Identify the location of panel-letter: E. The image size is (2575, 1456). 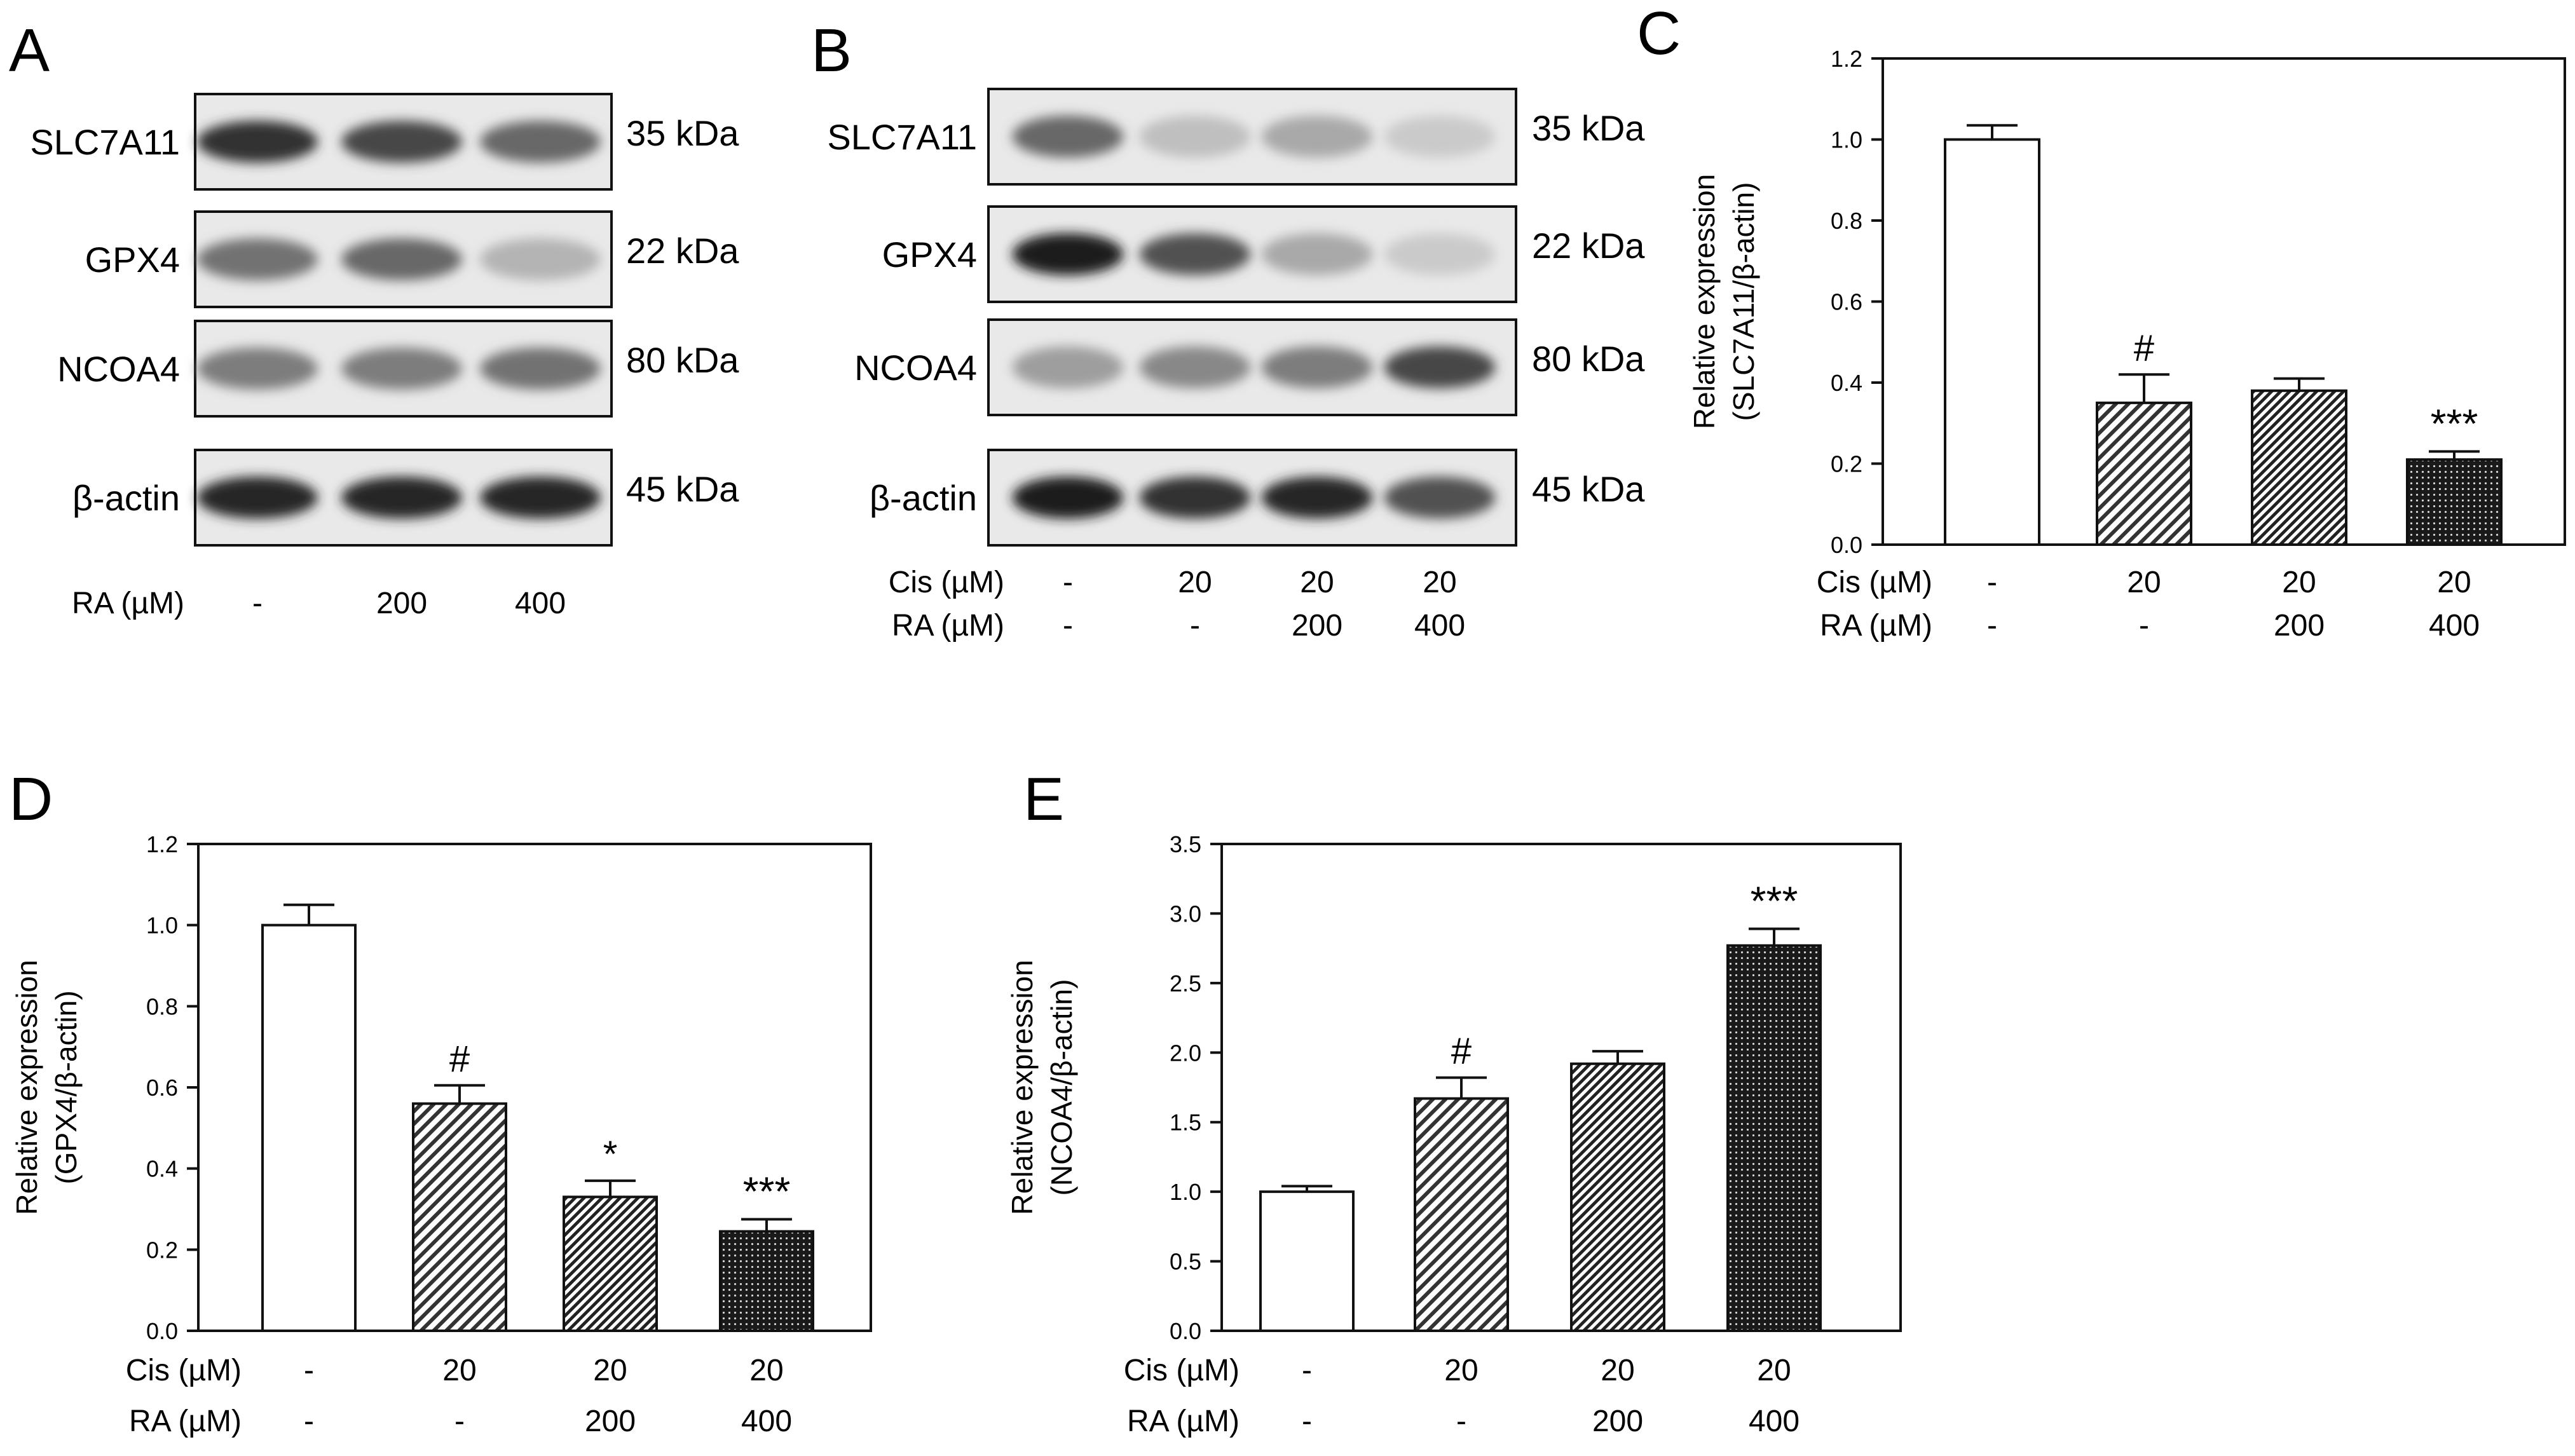
(1043, 799).